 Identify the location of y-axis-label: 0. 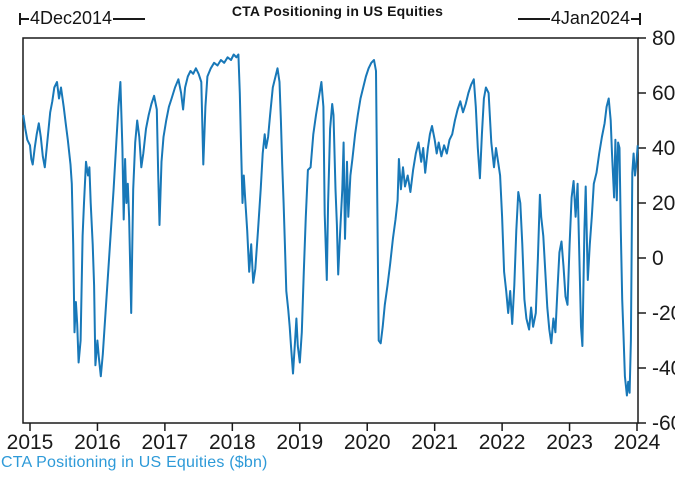
(658, 258).